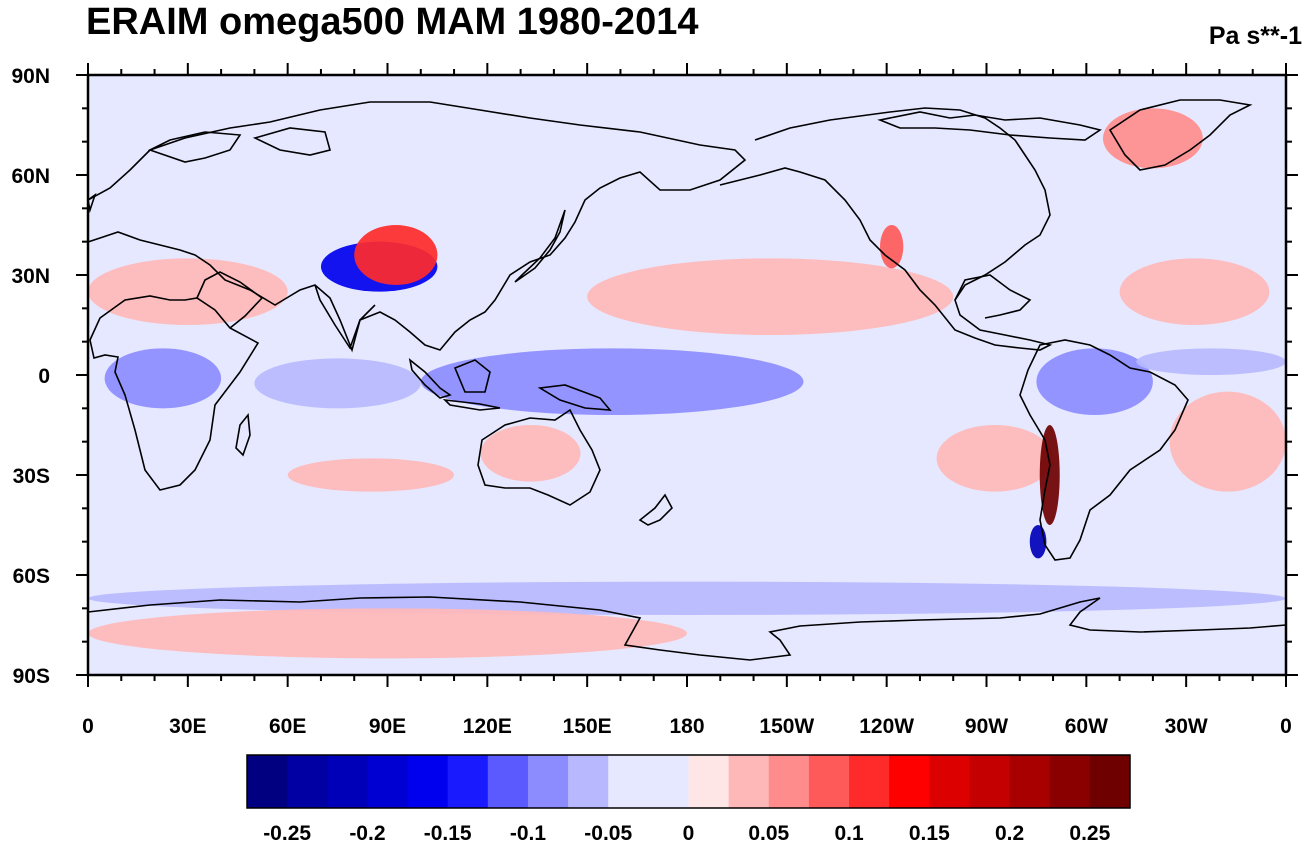 This screenshot has height=847, width=1310. I want to click on coastline-arctic-islands, so click(989, 126).